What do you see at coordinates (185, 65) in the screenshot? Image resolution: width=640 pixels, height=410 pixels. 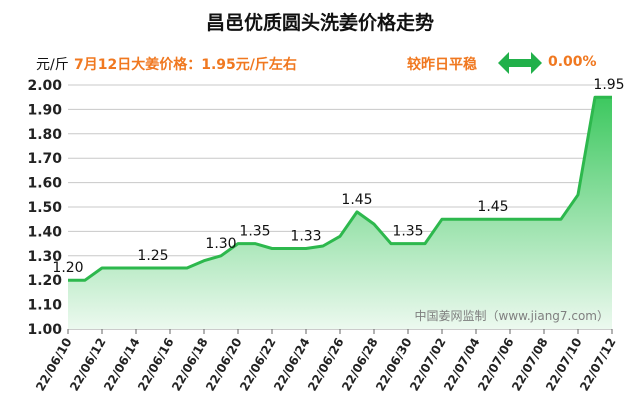 I see `price-summary: 7月12日大姜价格：1.95元/斤左右` at bounding box center [185, 65].